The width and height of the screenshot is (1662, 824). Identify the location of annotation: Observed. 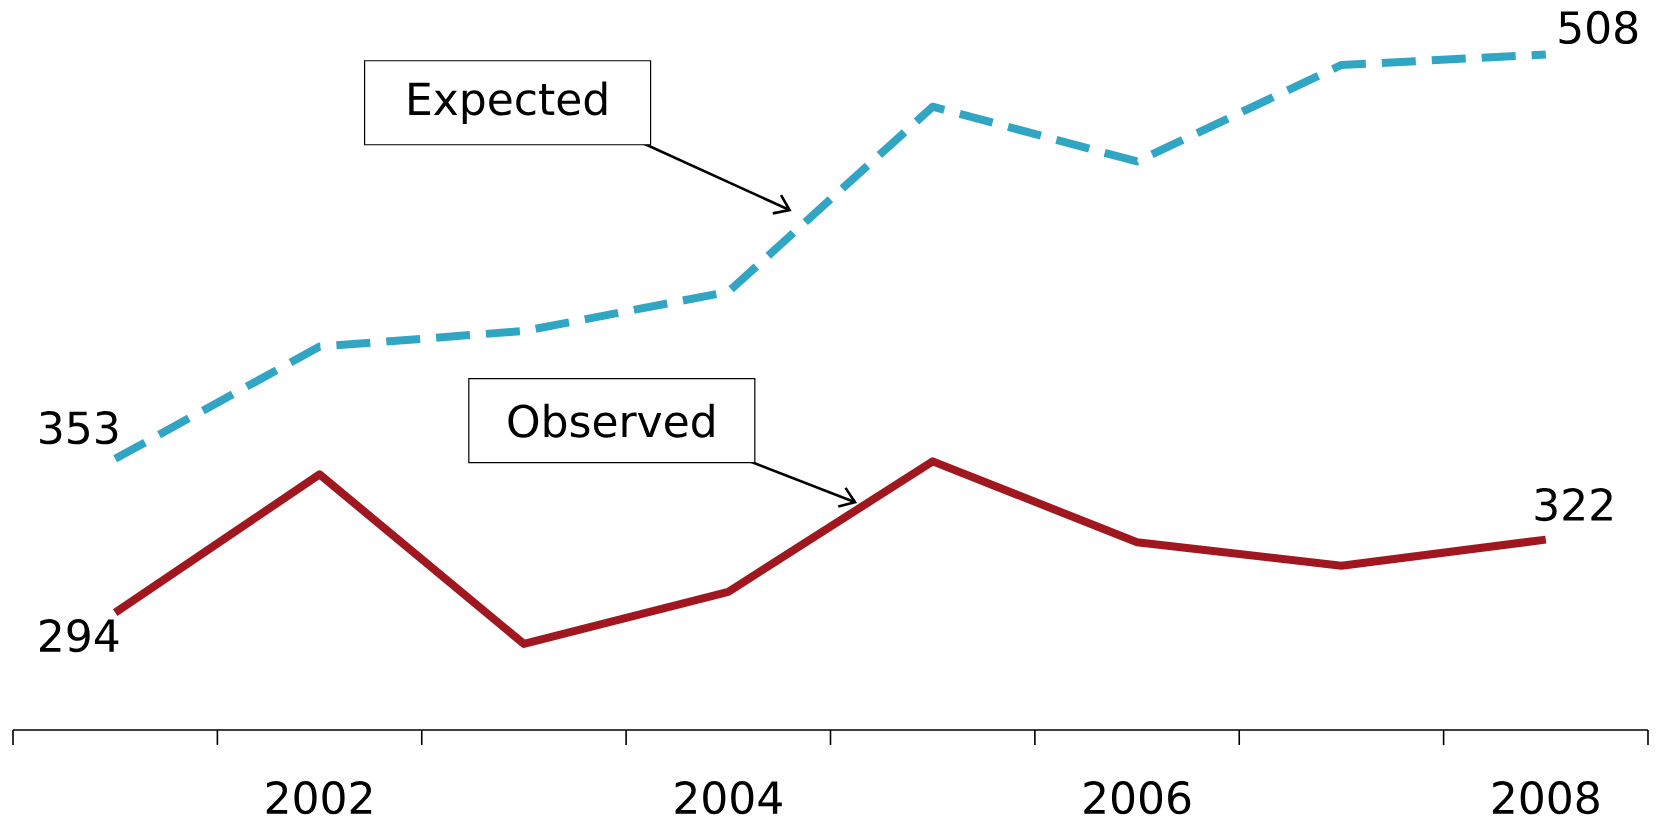
(611, 420).